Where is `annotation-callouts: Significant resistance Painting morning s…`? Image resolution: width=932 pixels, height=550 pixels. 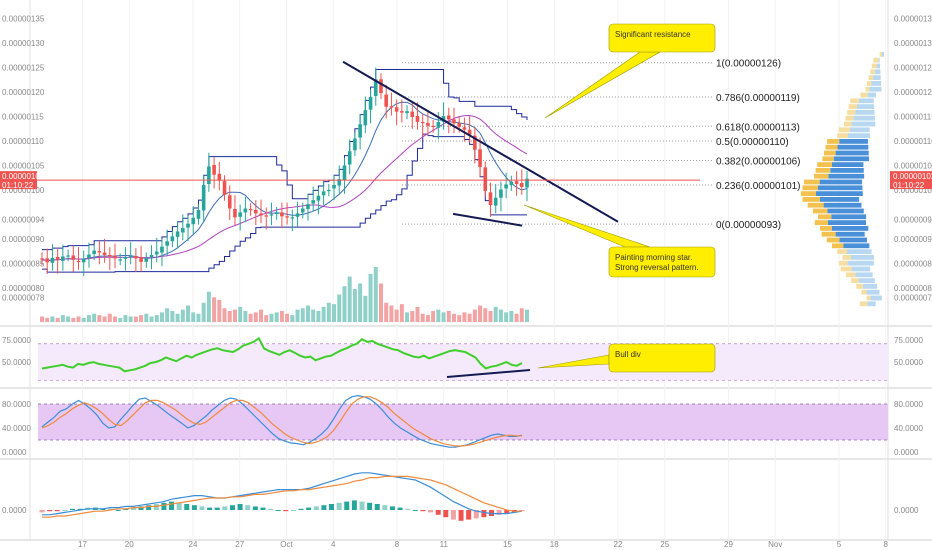 annotation-callouts: Significant resistance Painting morning s… is located at coordinates (619, 198).